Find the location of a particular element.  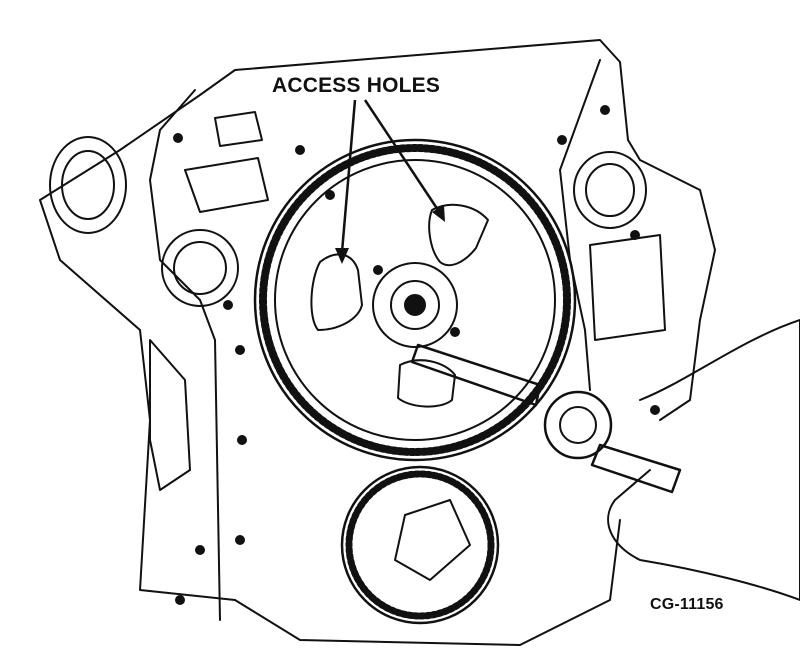

figure-id-label: CG-11156 is located at coordinates (687, 604).